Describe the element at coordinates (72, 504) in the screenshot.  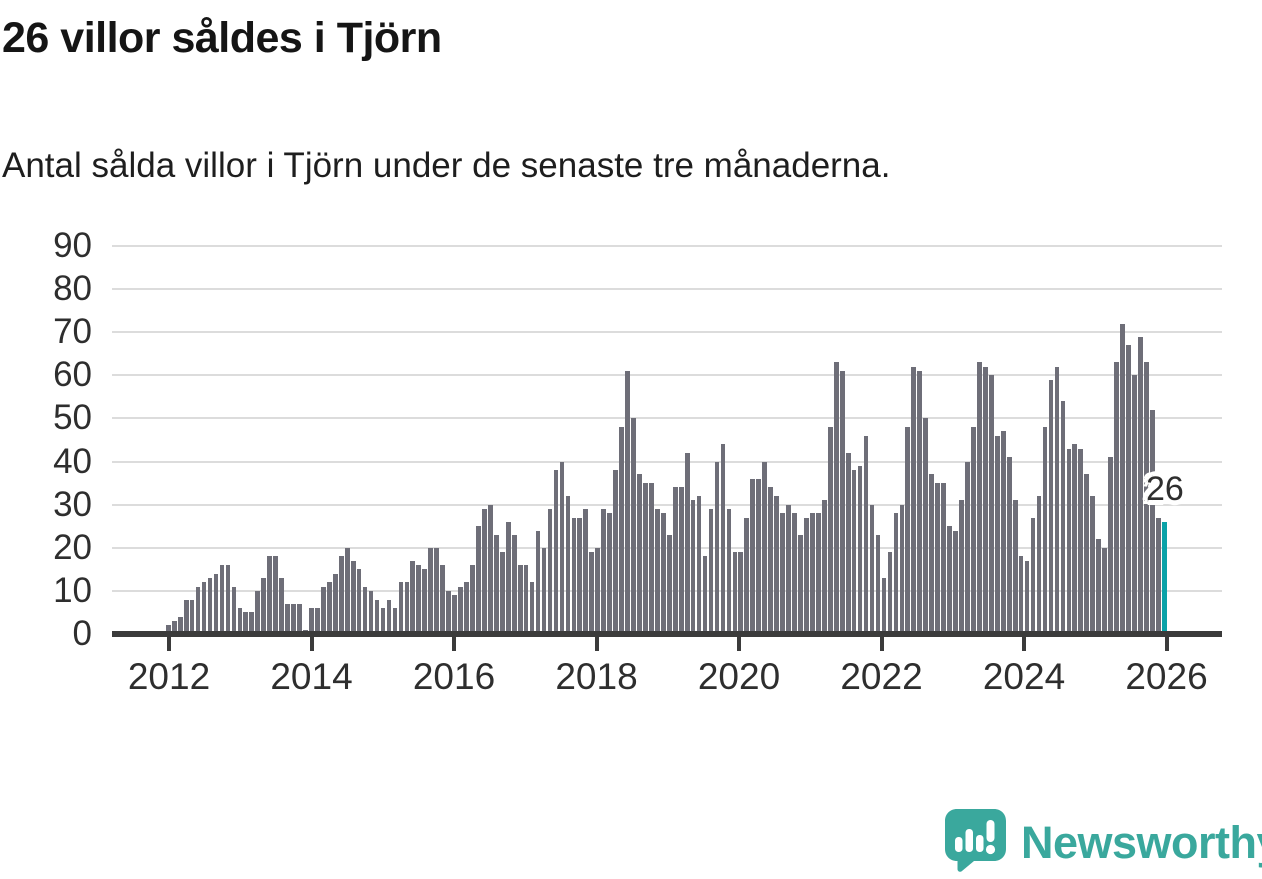
I see `y-axis-tick-label: 30` at that location.